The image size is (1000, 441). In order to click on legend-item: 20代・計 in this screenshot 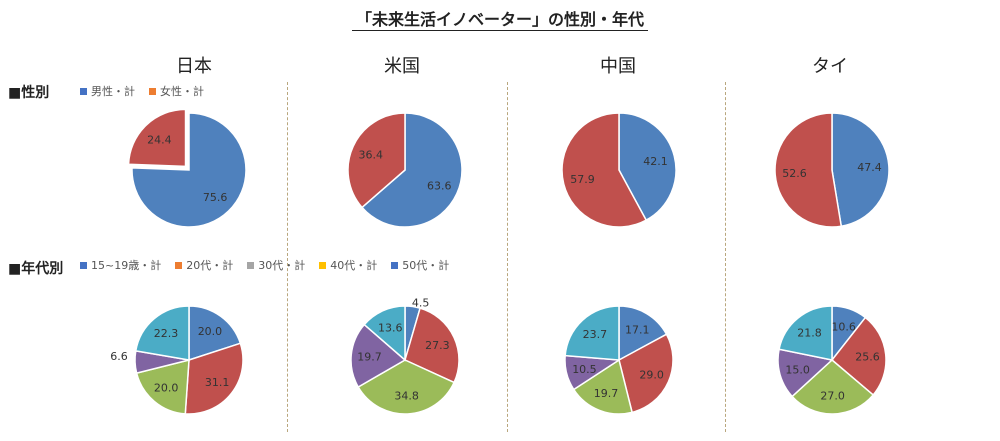, I will do `click(204, 265)`.